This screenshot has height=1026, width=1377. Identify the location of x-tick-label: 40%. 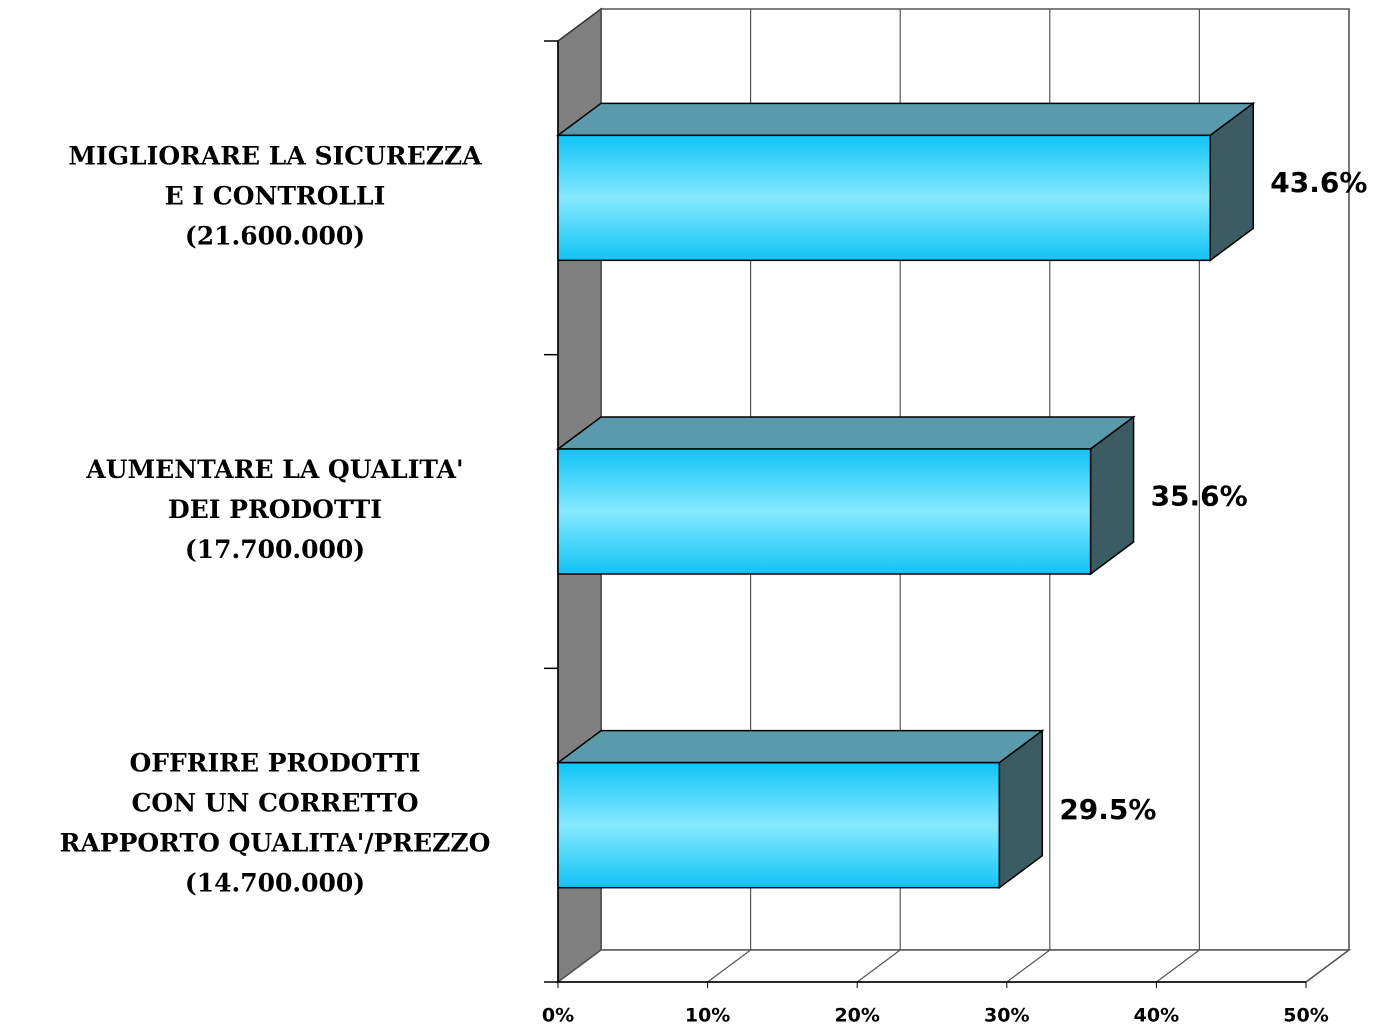
(1156, 1015).